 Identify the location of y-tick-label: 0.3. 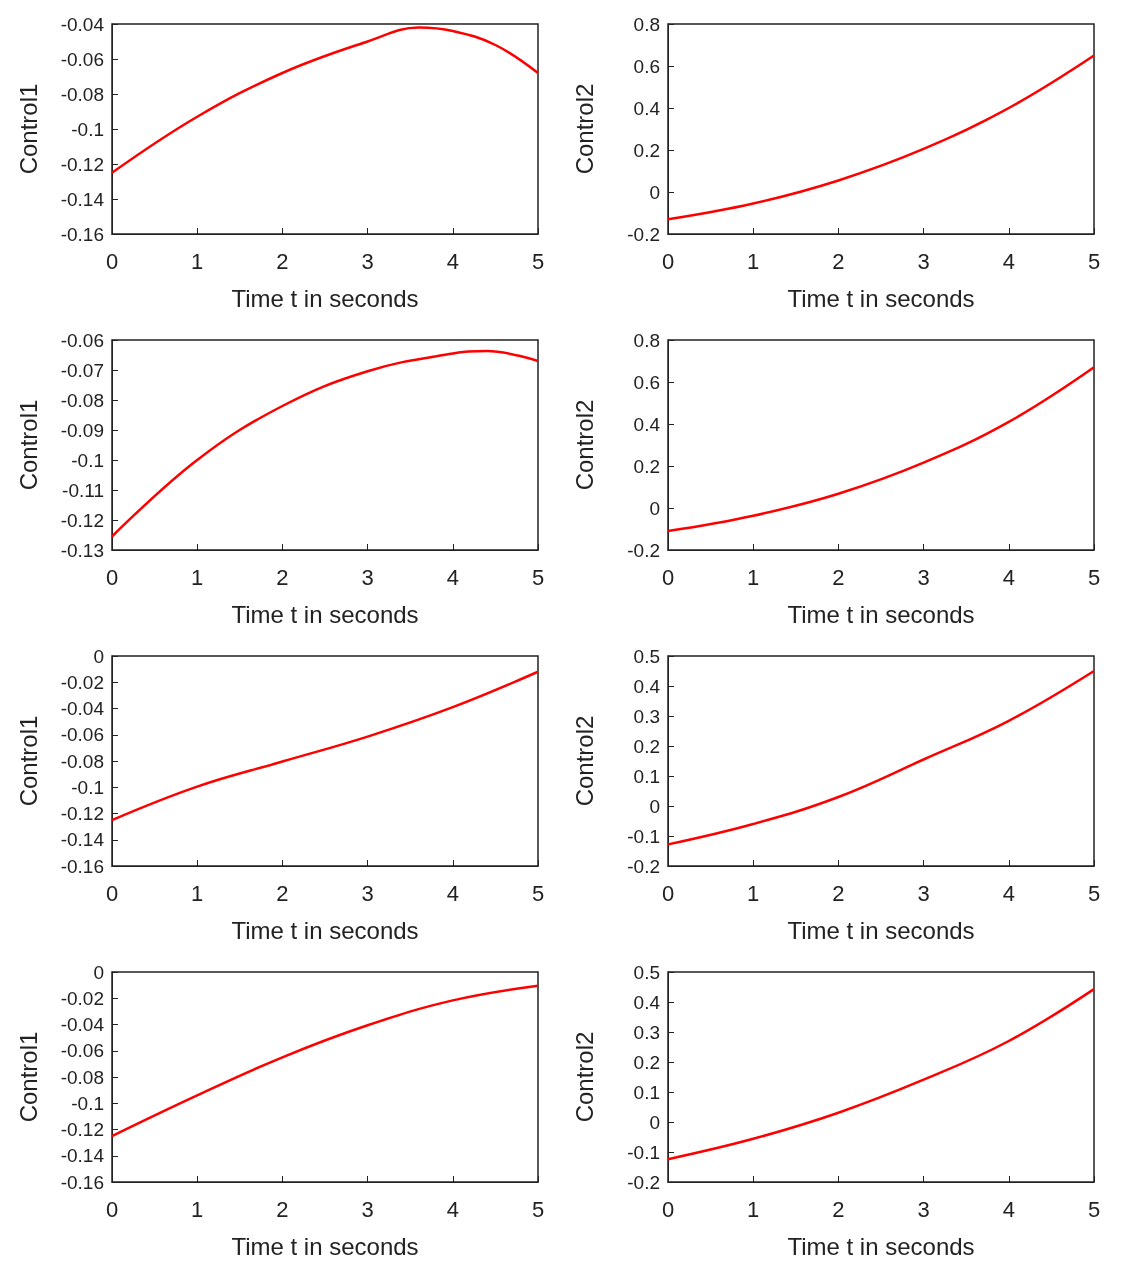
(646, 716).